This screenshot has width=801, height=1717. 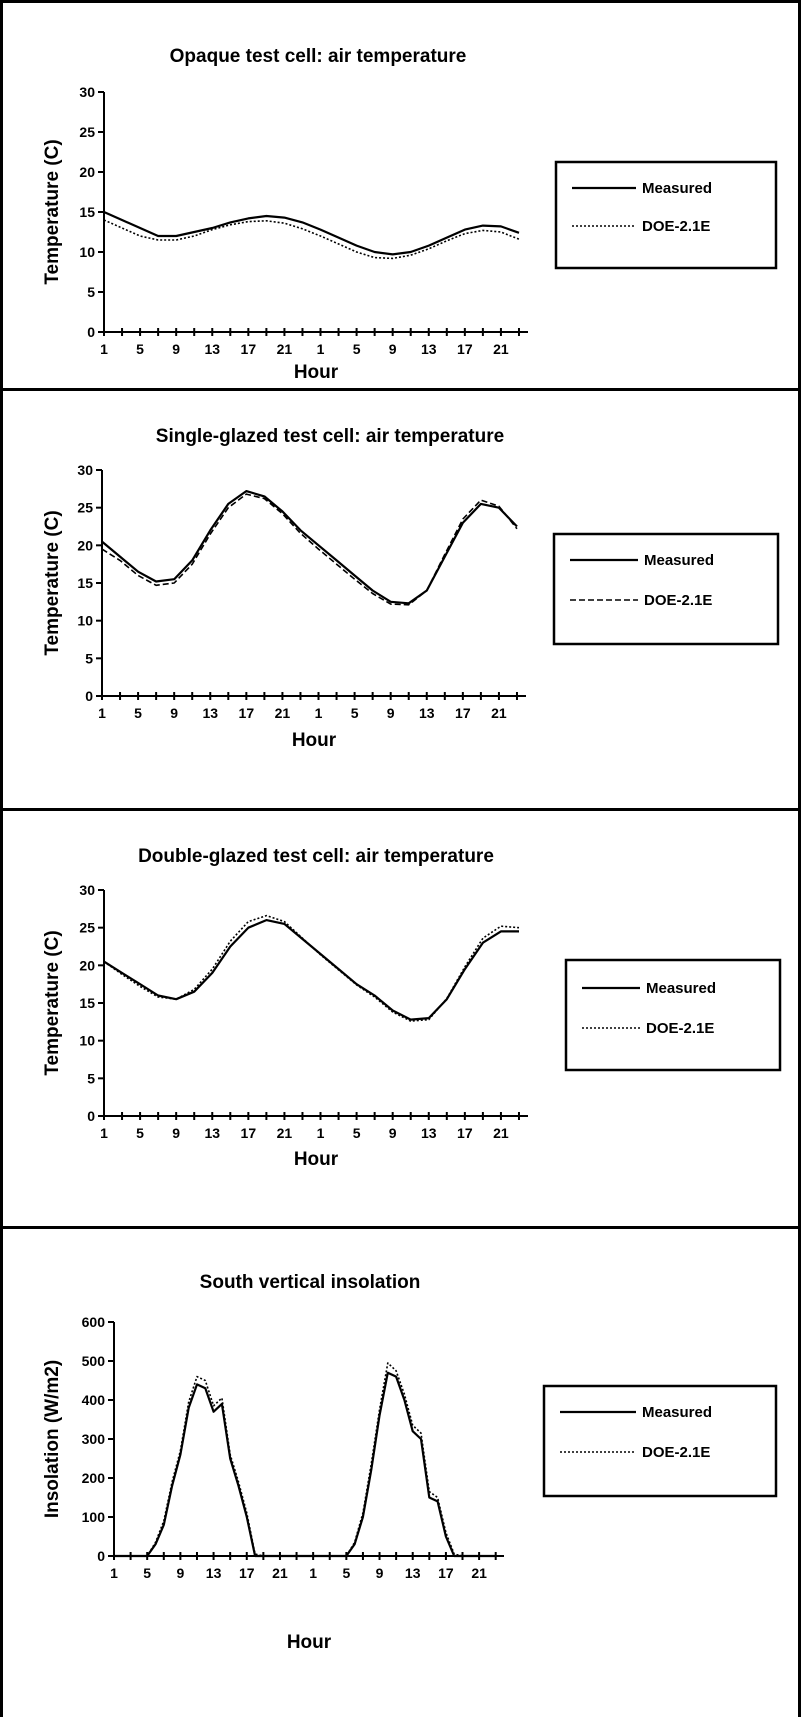 What do you see at coordinates (94, 1478) in the screenshot?
I see `y-tick-label: 200` at bounding box center [94, 1478].